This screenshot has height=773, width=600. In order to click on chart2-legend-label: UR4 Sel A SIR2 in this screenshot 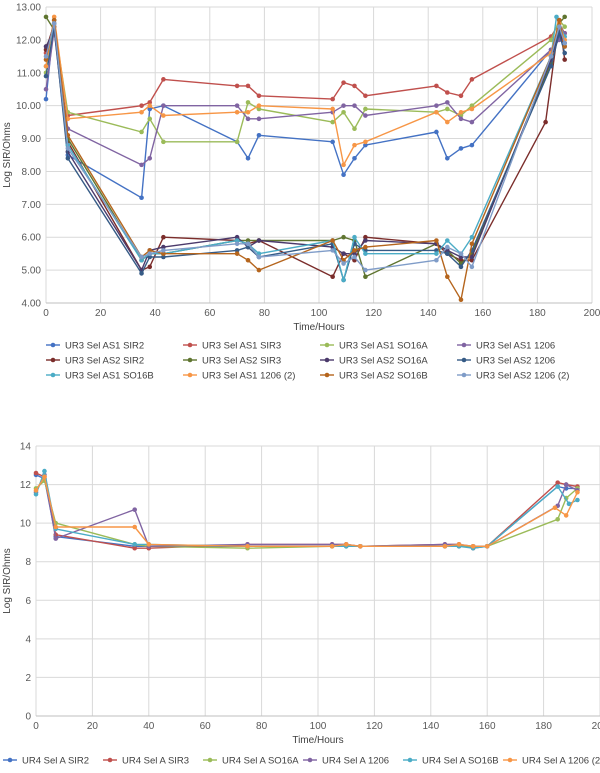, I will do `click(55, 761)`.